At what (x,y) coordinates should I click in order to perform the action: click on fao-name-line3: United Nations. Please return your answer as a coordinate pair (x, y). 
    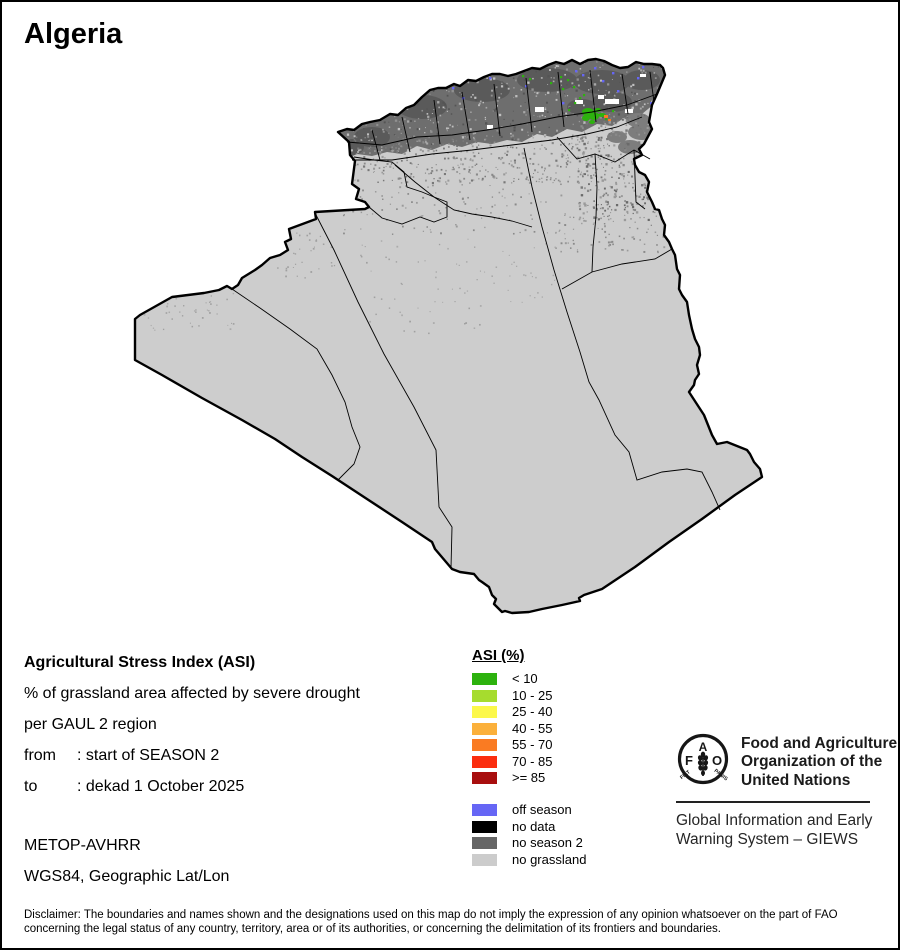
    Looking at the image, I should click on (796, 780).